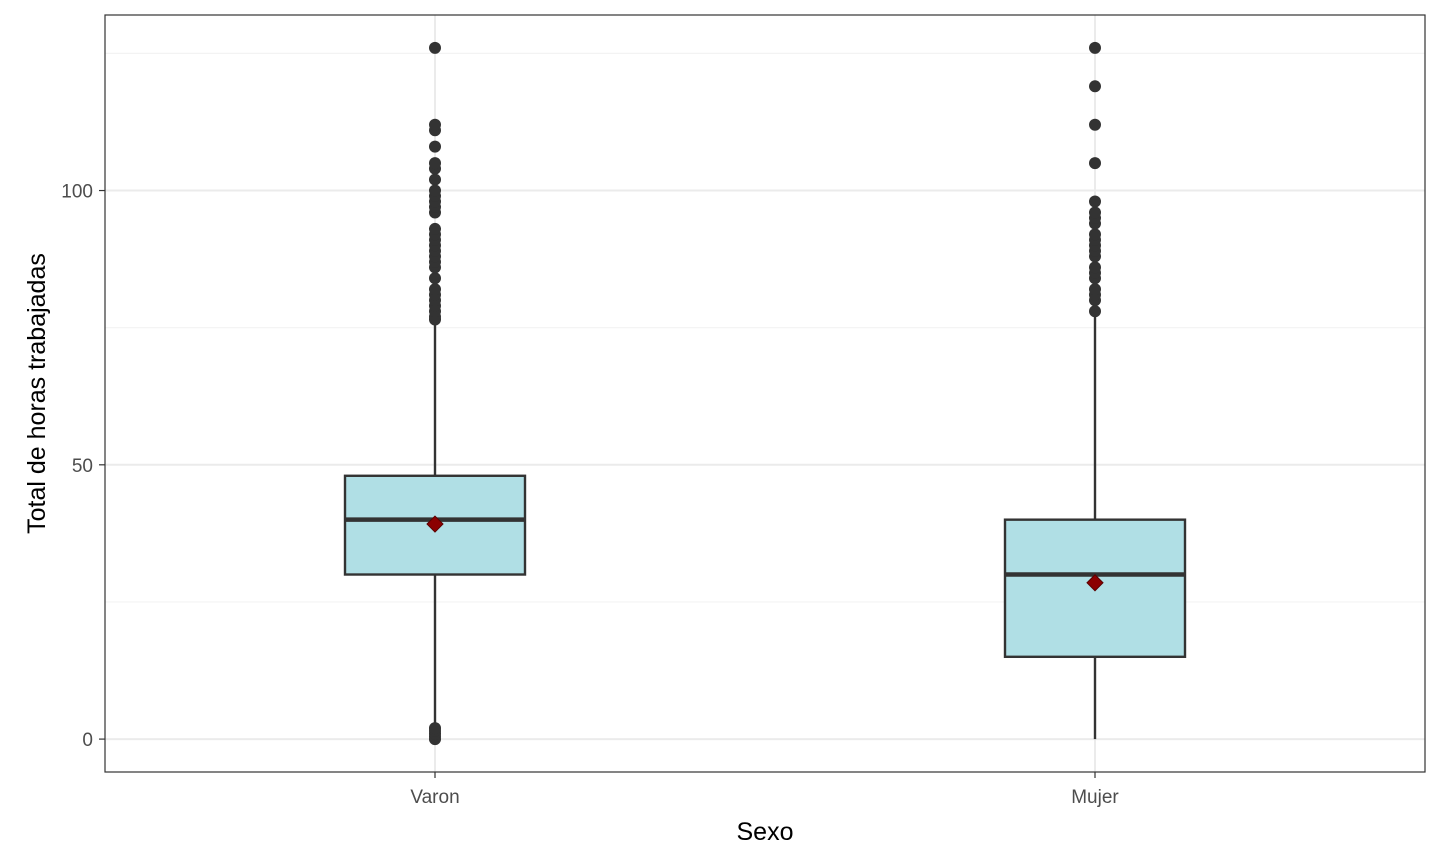  What do you see at coordinates (1095, 390) in the screenshot?
I see `box-group-mujer` at bounding box center [1095, 390].